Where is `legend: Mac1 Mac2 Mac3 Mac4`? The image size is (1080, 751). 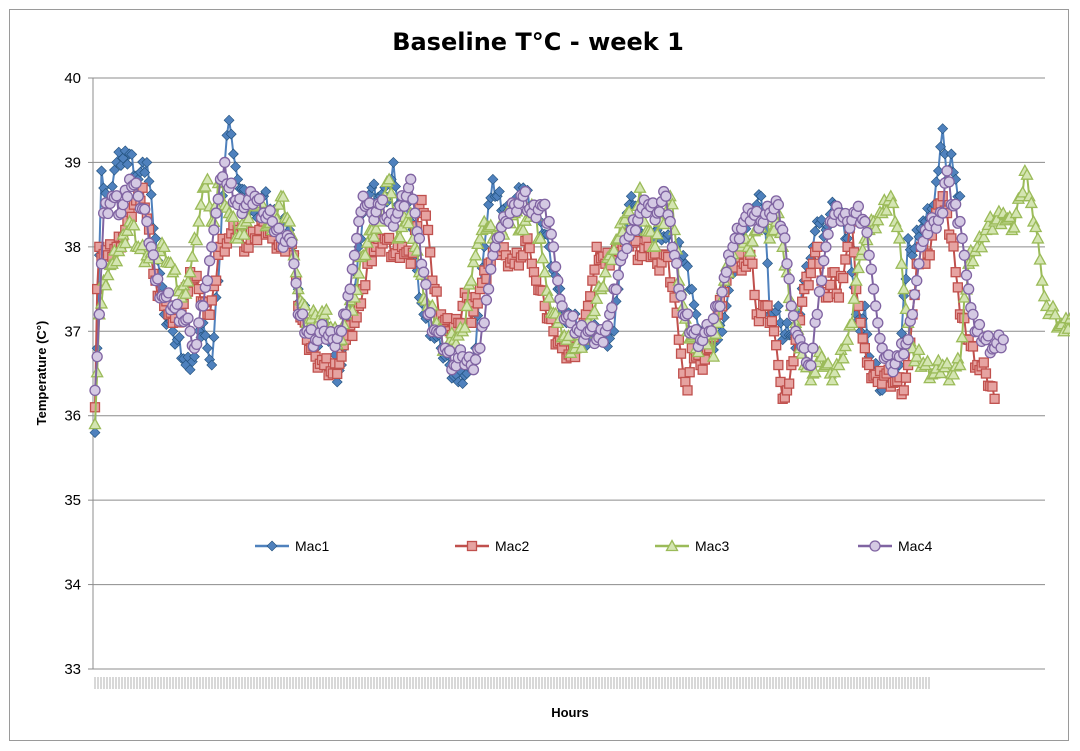 legend: Mac1 Mac2 Mac3 Mac4 is located at coordinates (593, 546).